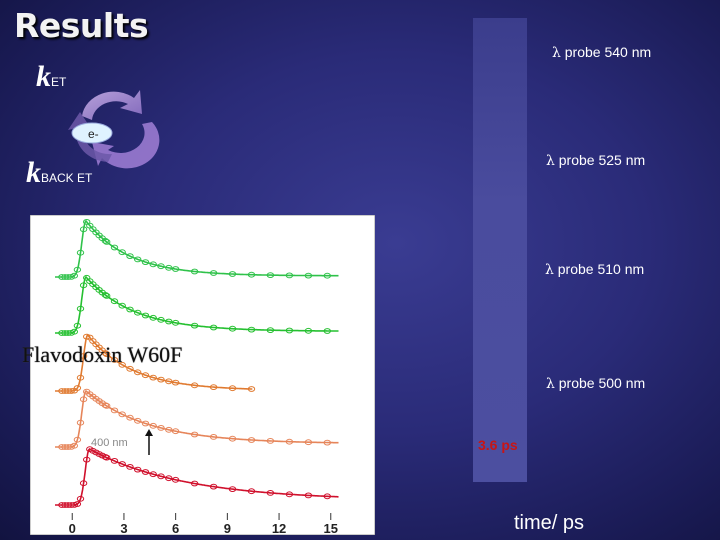 The height and width of the screenshot is (540, 720). I want to click on x-axis-title: time/ ps, so click(549, 523).